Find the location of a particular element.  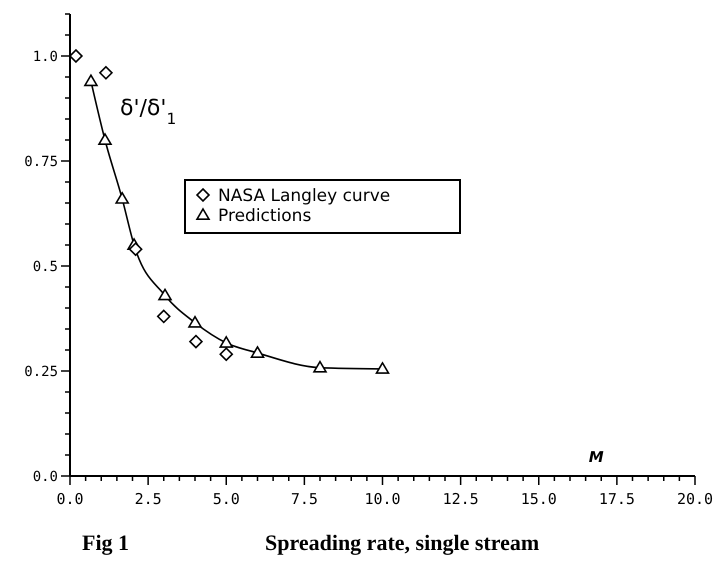

y-axis-title: δ'/δ'$_{1}$ is located at coordinates (148, 112).